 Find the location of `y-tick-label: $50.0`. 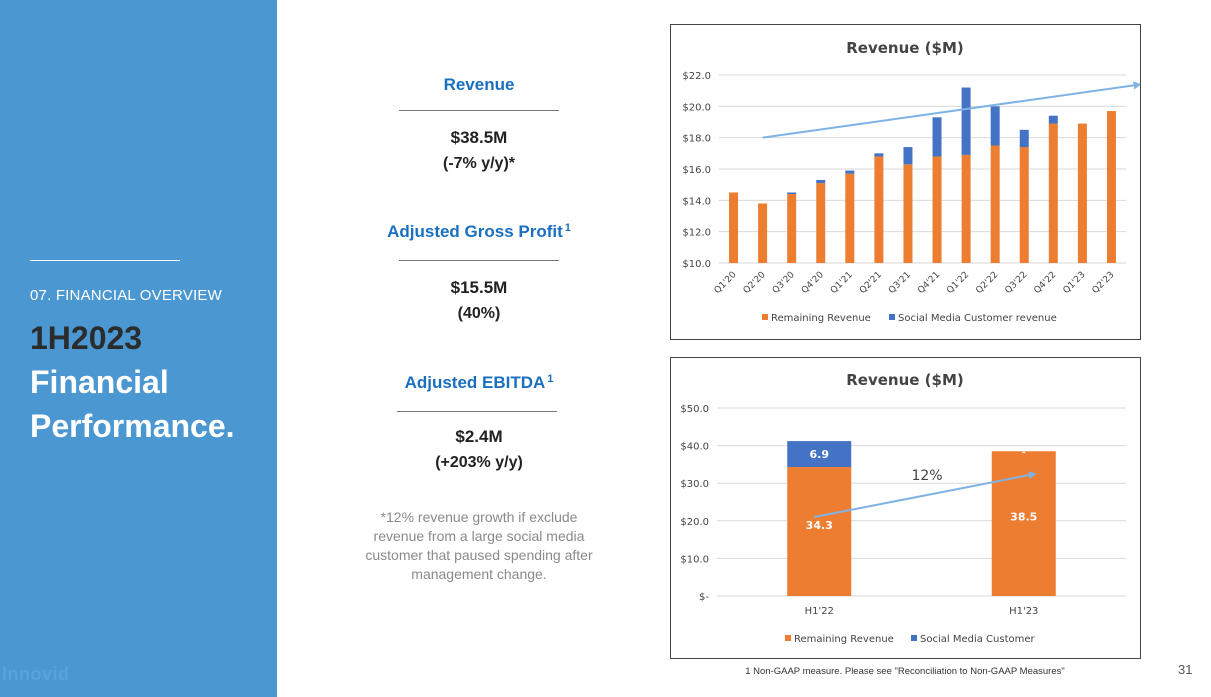

y-tick-label: $50.0 is located at coordinates (694, 409).